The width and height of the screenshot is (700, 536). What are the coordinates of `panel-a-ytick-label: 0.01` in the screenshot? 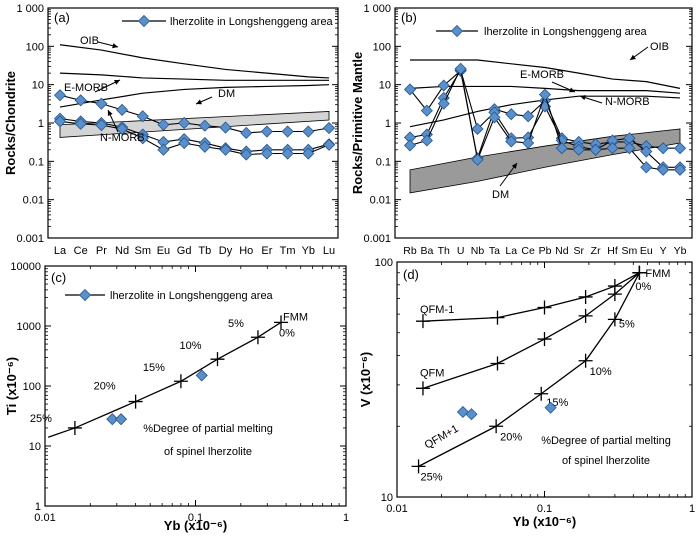 It's located at (33, 201).